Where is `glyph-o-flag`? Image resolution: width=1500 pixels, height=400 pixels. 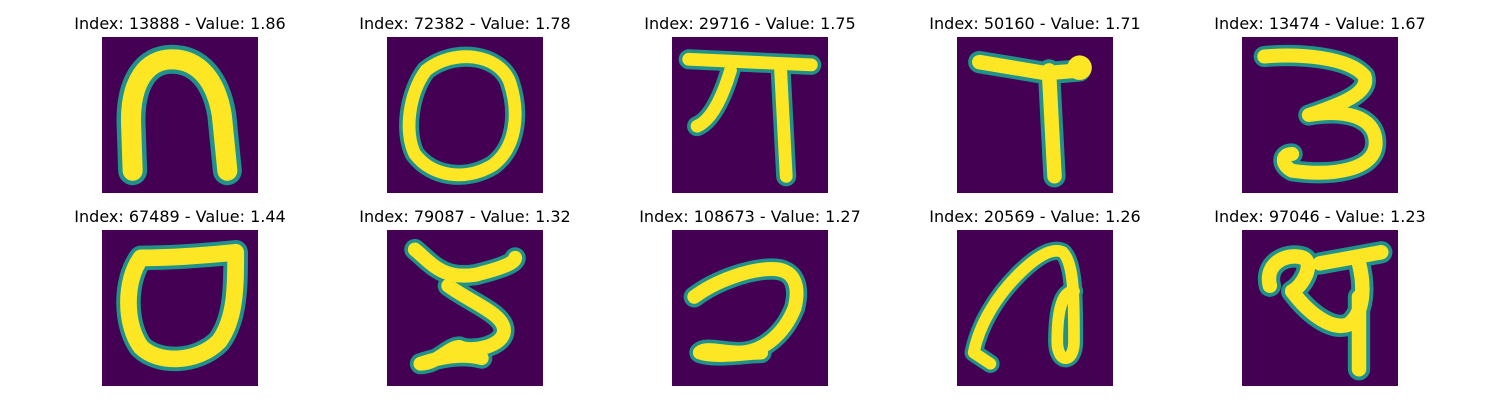 glyph-o-flag is located at coordinates (182, 306).